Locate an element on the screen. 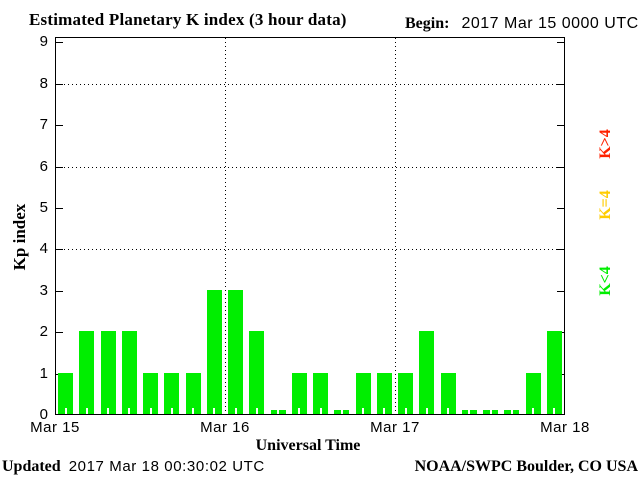  y-tick-label: 9 is located at coordinates (43, 42).